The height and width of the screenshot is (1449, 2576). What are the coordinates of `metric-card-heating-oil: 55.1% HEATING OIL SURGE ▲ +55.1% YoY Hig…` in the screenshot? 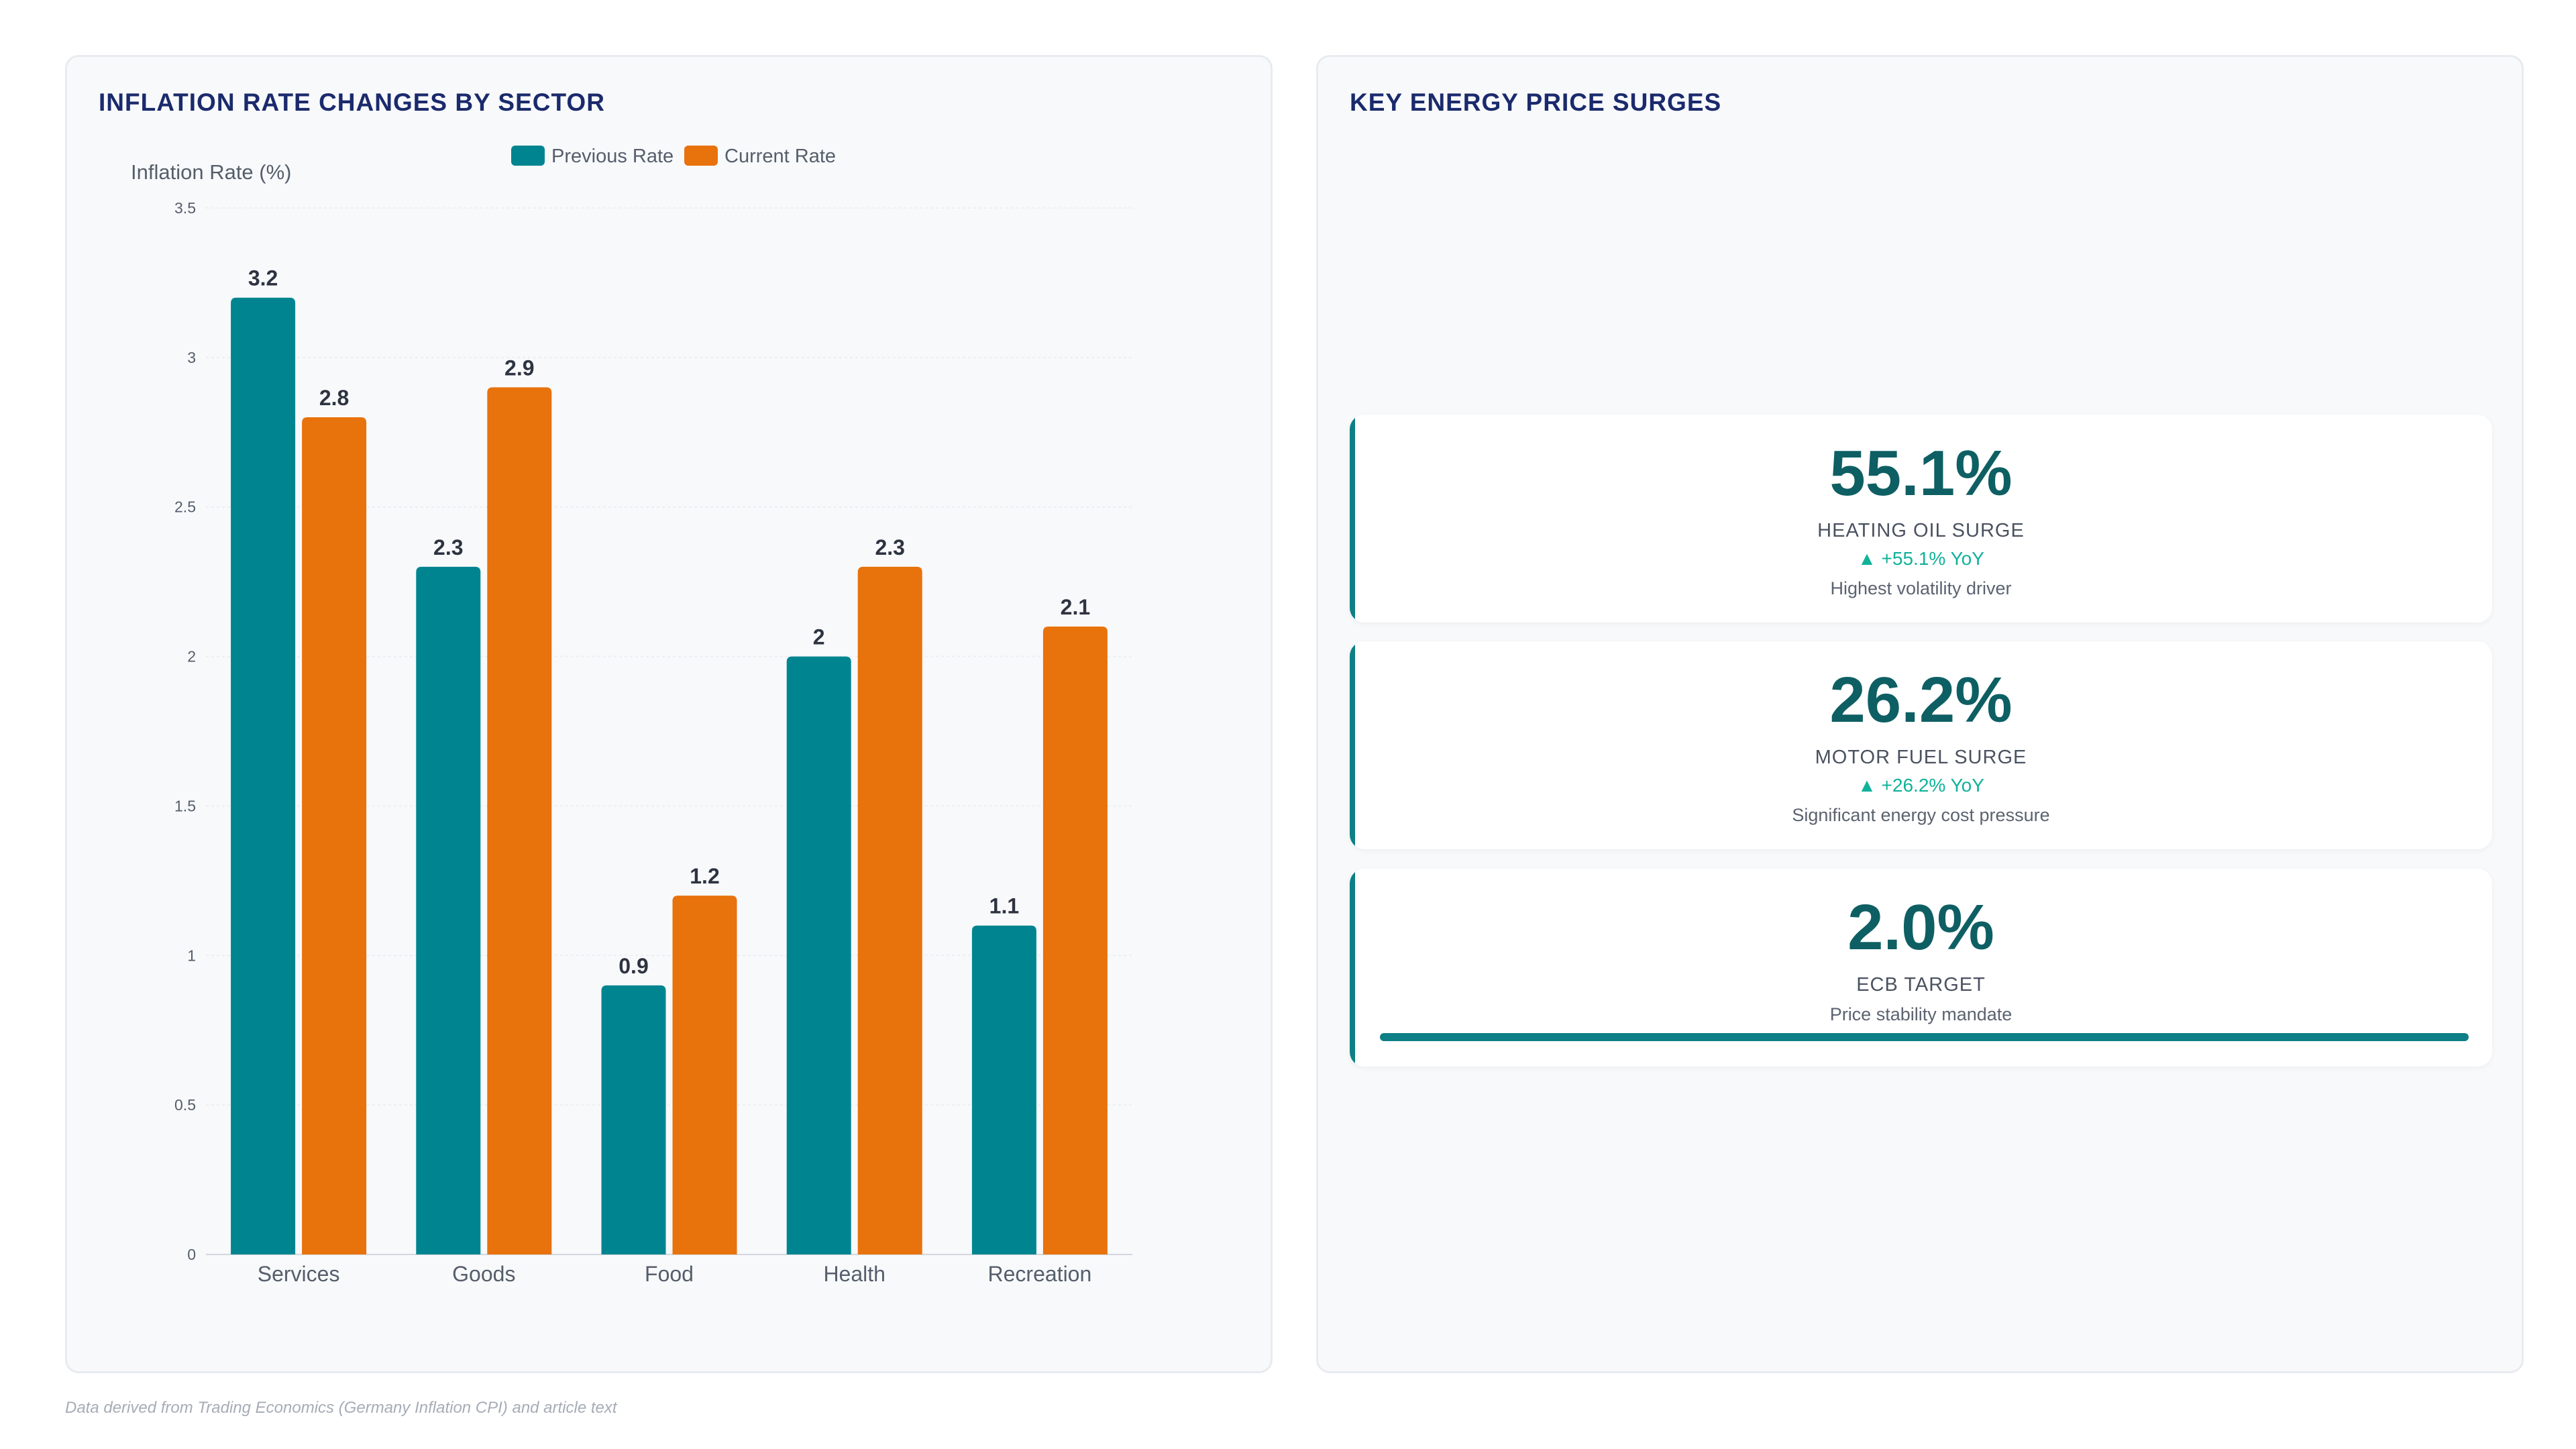 It's located at (1921, 519).